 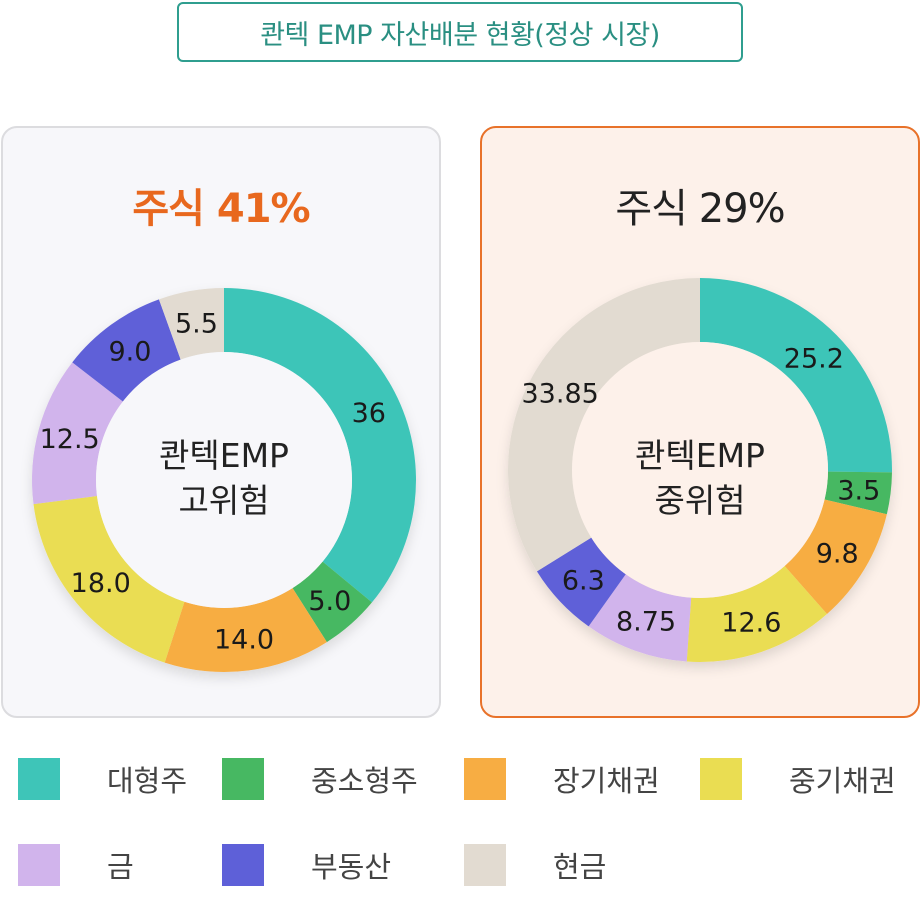 I want to click on mid-risk-center-label-line2: 중위험, so click(x=699, y=500).